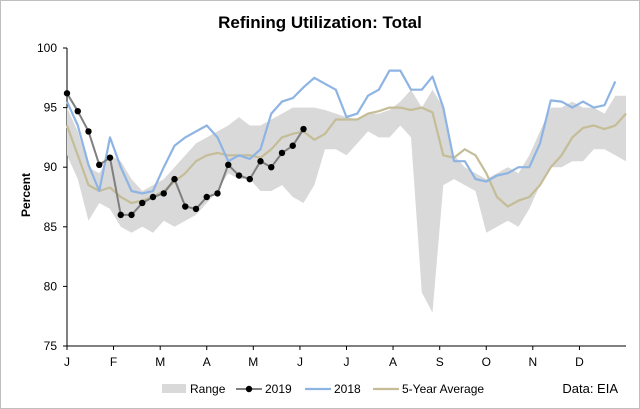  What do you see at coordinates (47, 48) in the screenshot?
I see `y-tick-label: 100` at bounding box center [47, 48].